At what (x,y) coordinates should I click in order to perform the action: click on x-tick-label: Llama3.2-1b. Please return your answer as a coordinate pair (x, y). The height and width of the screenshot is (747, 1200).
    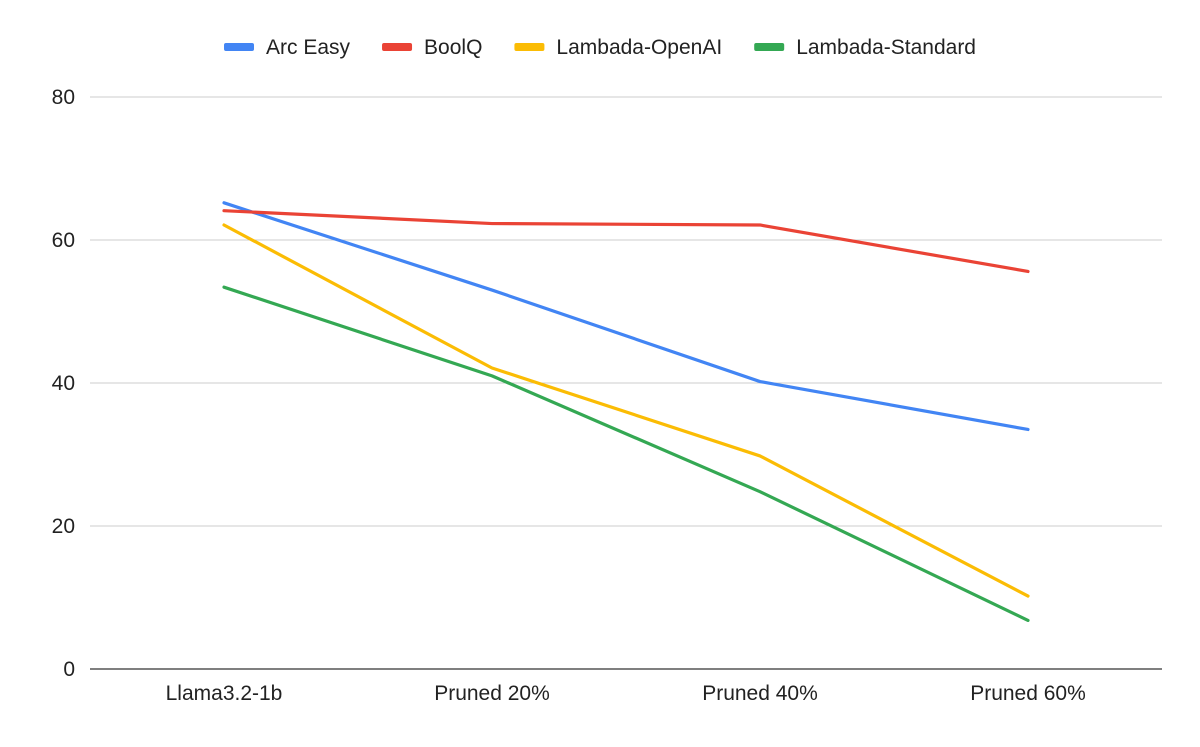
    Looking at the image, I should click on (224, 693).